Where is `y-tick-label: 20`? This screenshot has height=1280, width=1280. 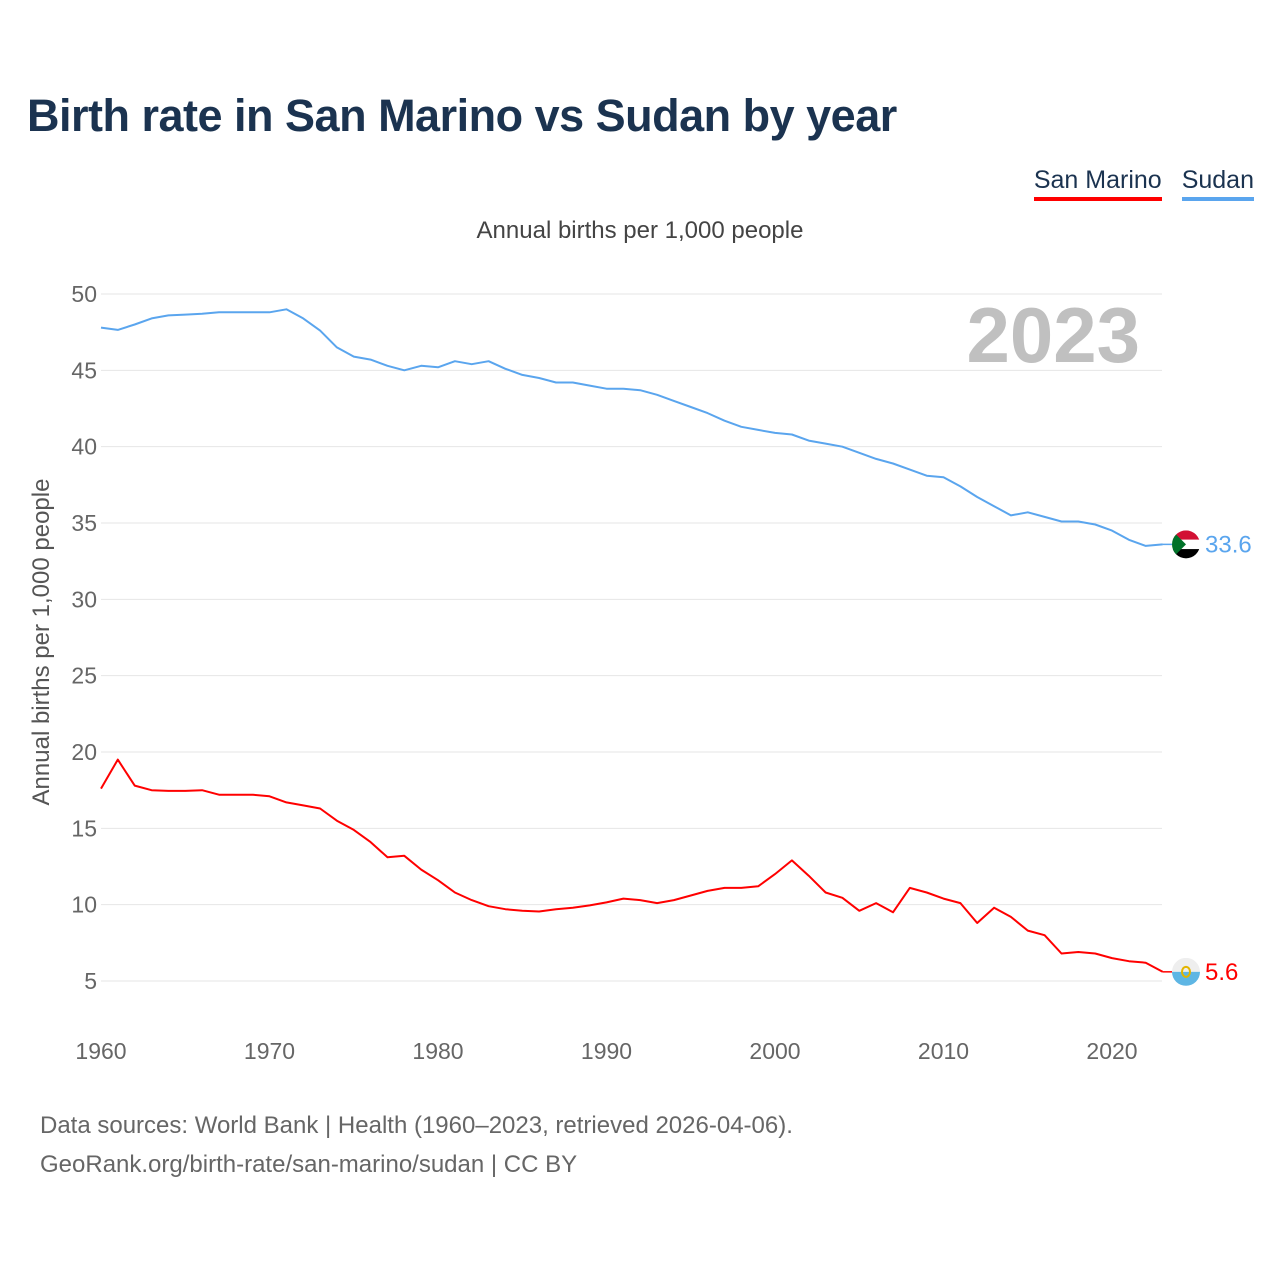
y-tick-label: 20 is located at coordinates (84, 752).